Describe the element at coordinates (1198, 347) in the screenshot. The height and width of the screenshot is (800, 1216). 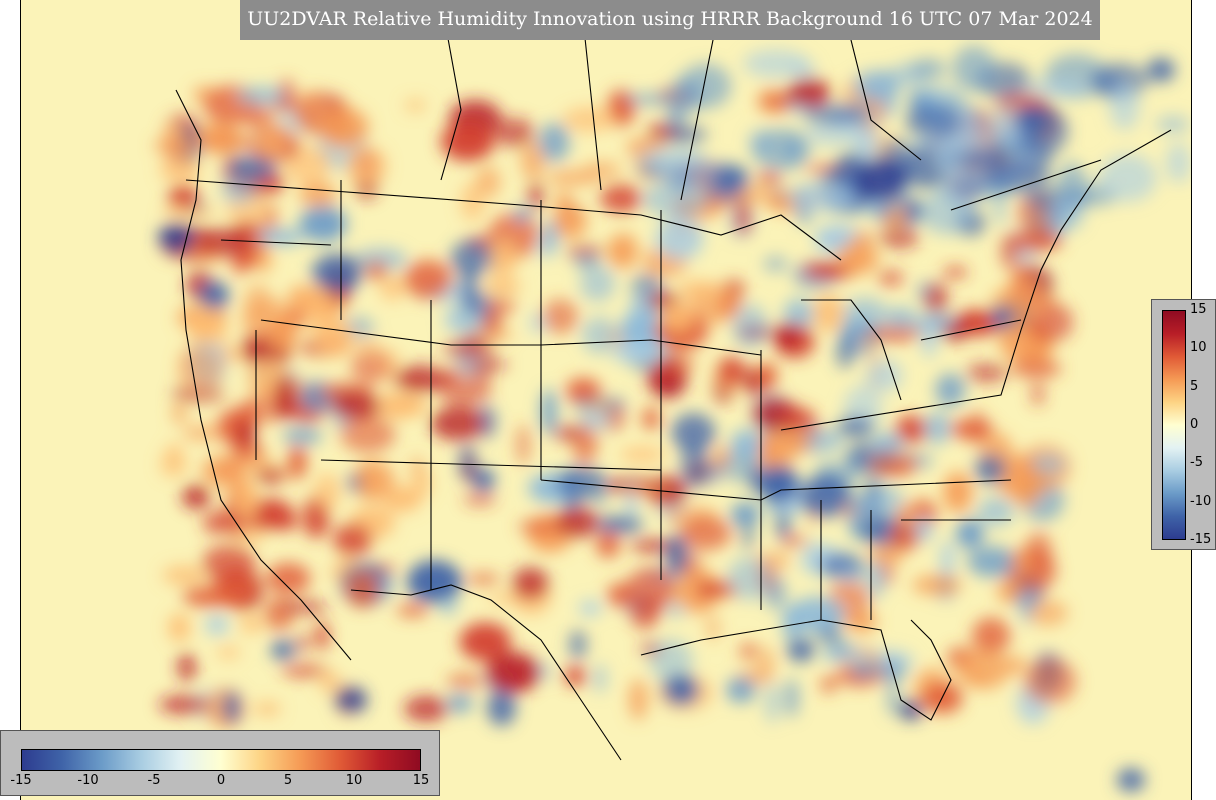
I see `vcbar-tick-label: 10` at that location.